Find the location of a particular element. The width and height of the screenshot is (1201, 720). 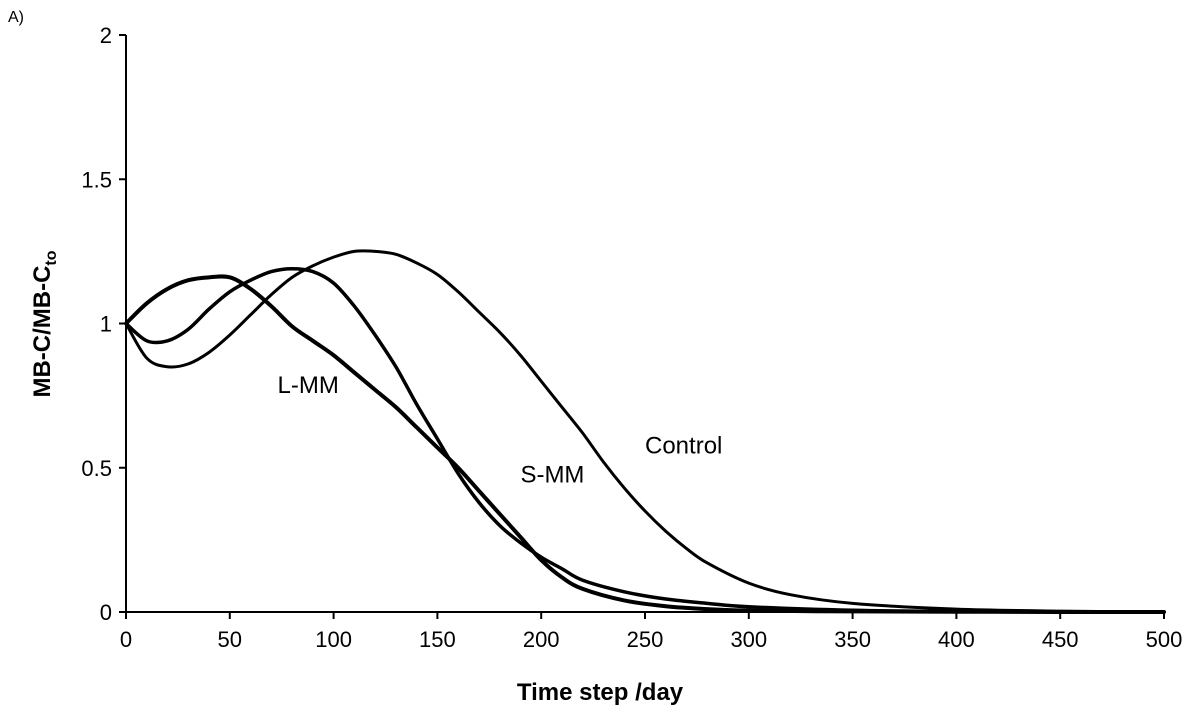

y-axis-title-main: MB-C/MB-C is located at coordinates (42, 332).